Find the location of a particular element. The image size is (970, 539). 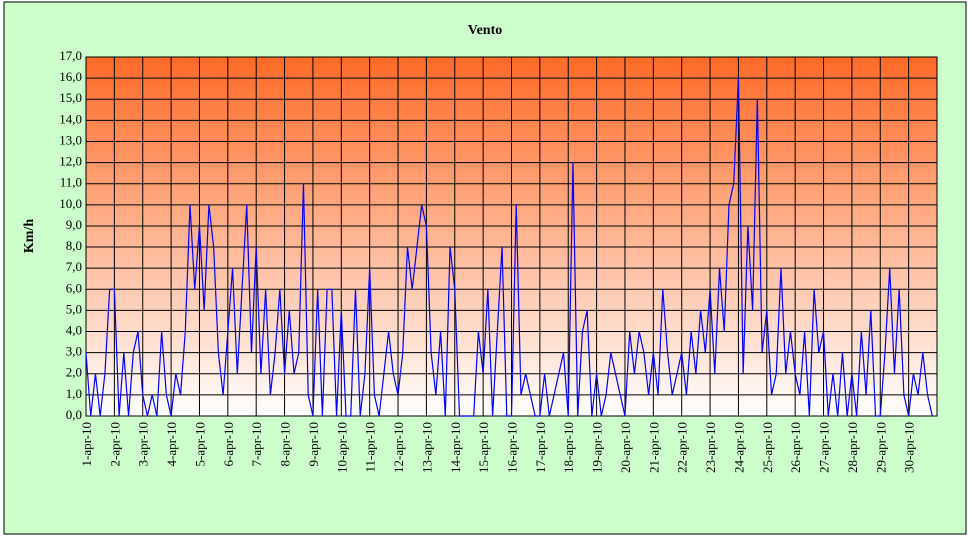

x-tick-label: 4-apr-10 is located at coordinates (171, 444).